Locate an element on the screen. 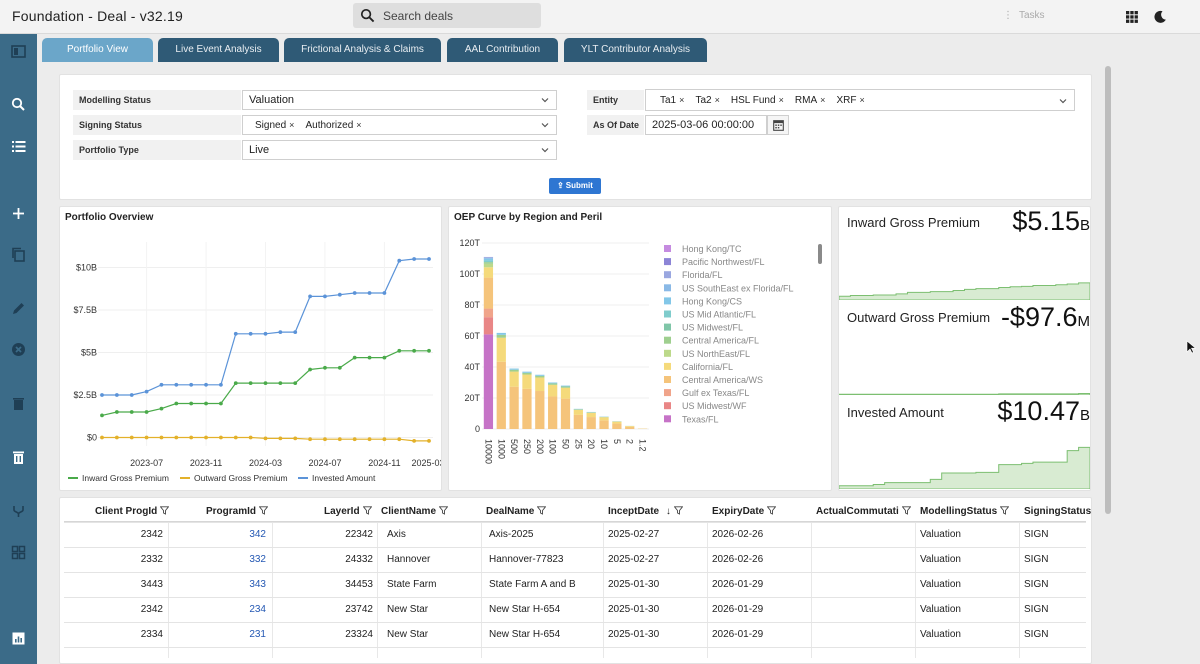  y-tick-label: 20T is located at coordinates (472, 398).